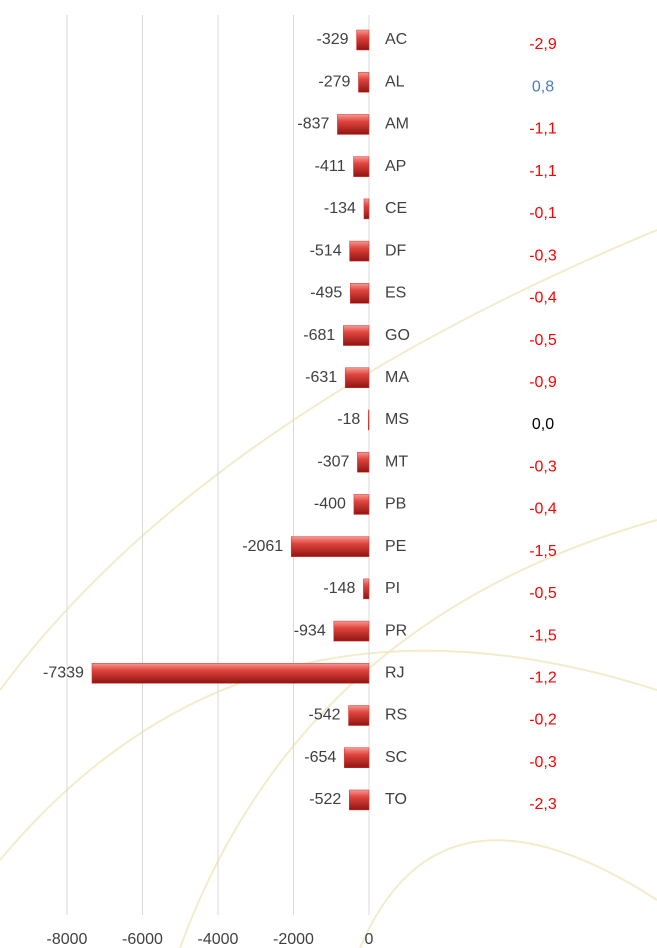  What do you see at coordinates (543, 424) in the screenshot?
I see `side-value: 0,0` at bounding box center [543, 424].